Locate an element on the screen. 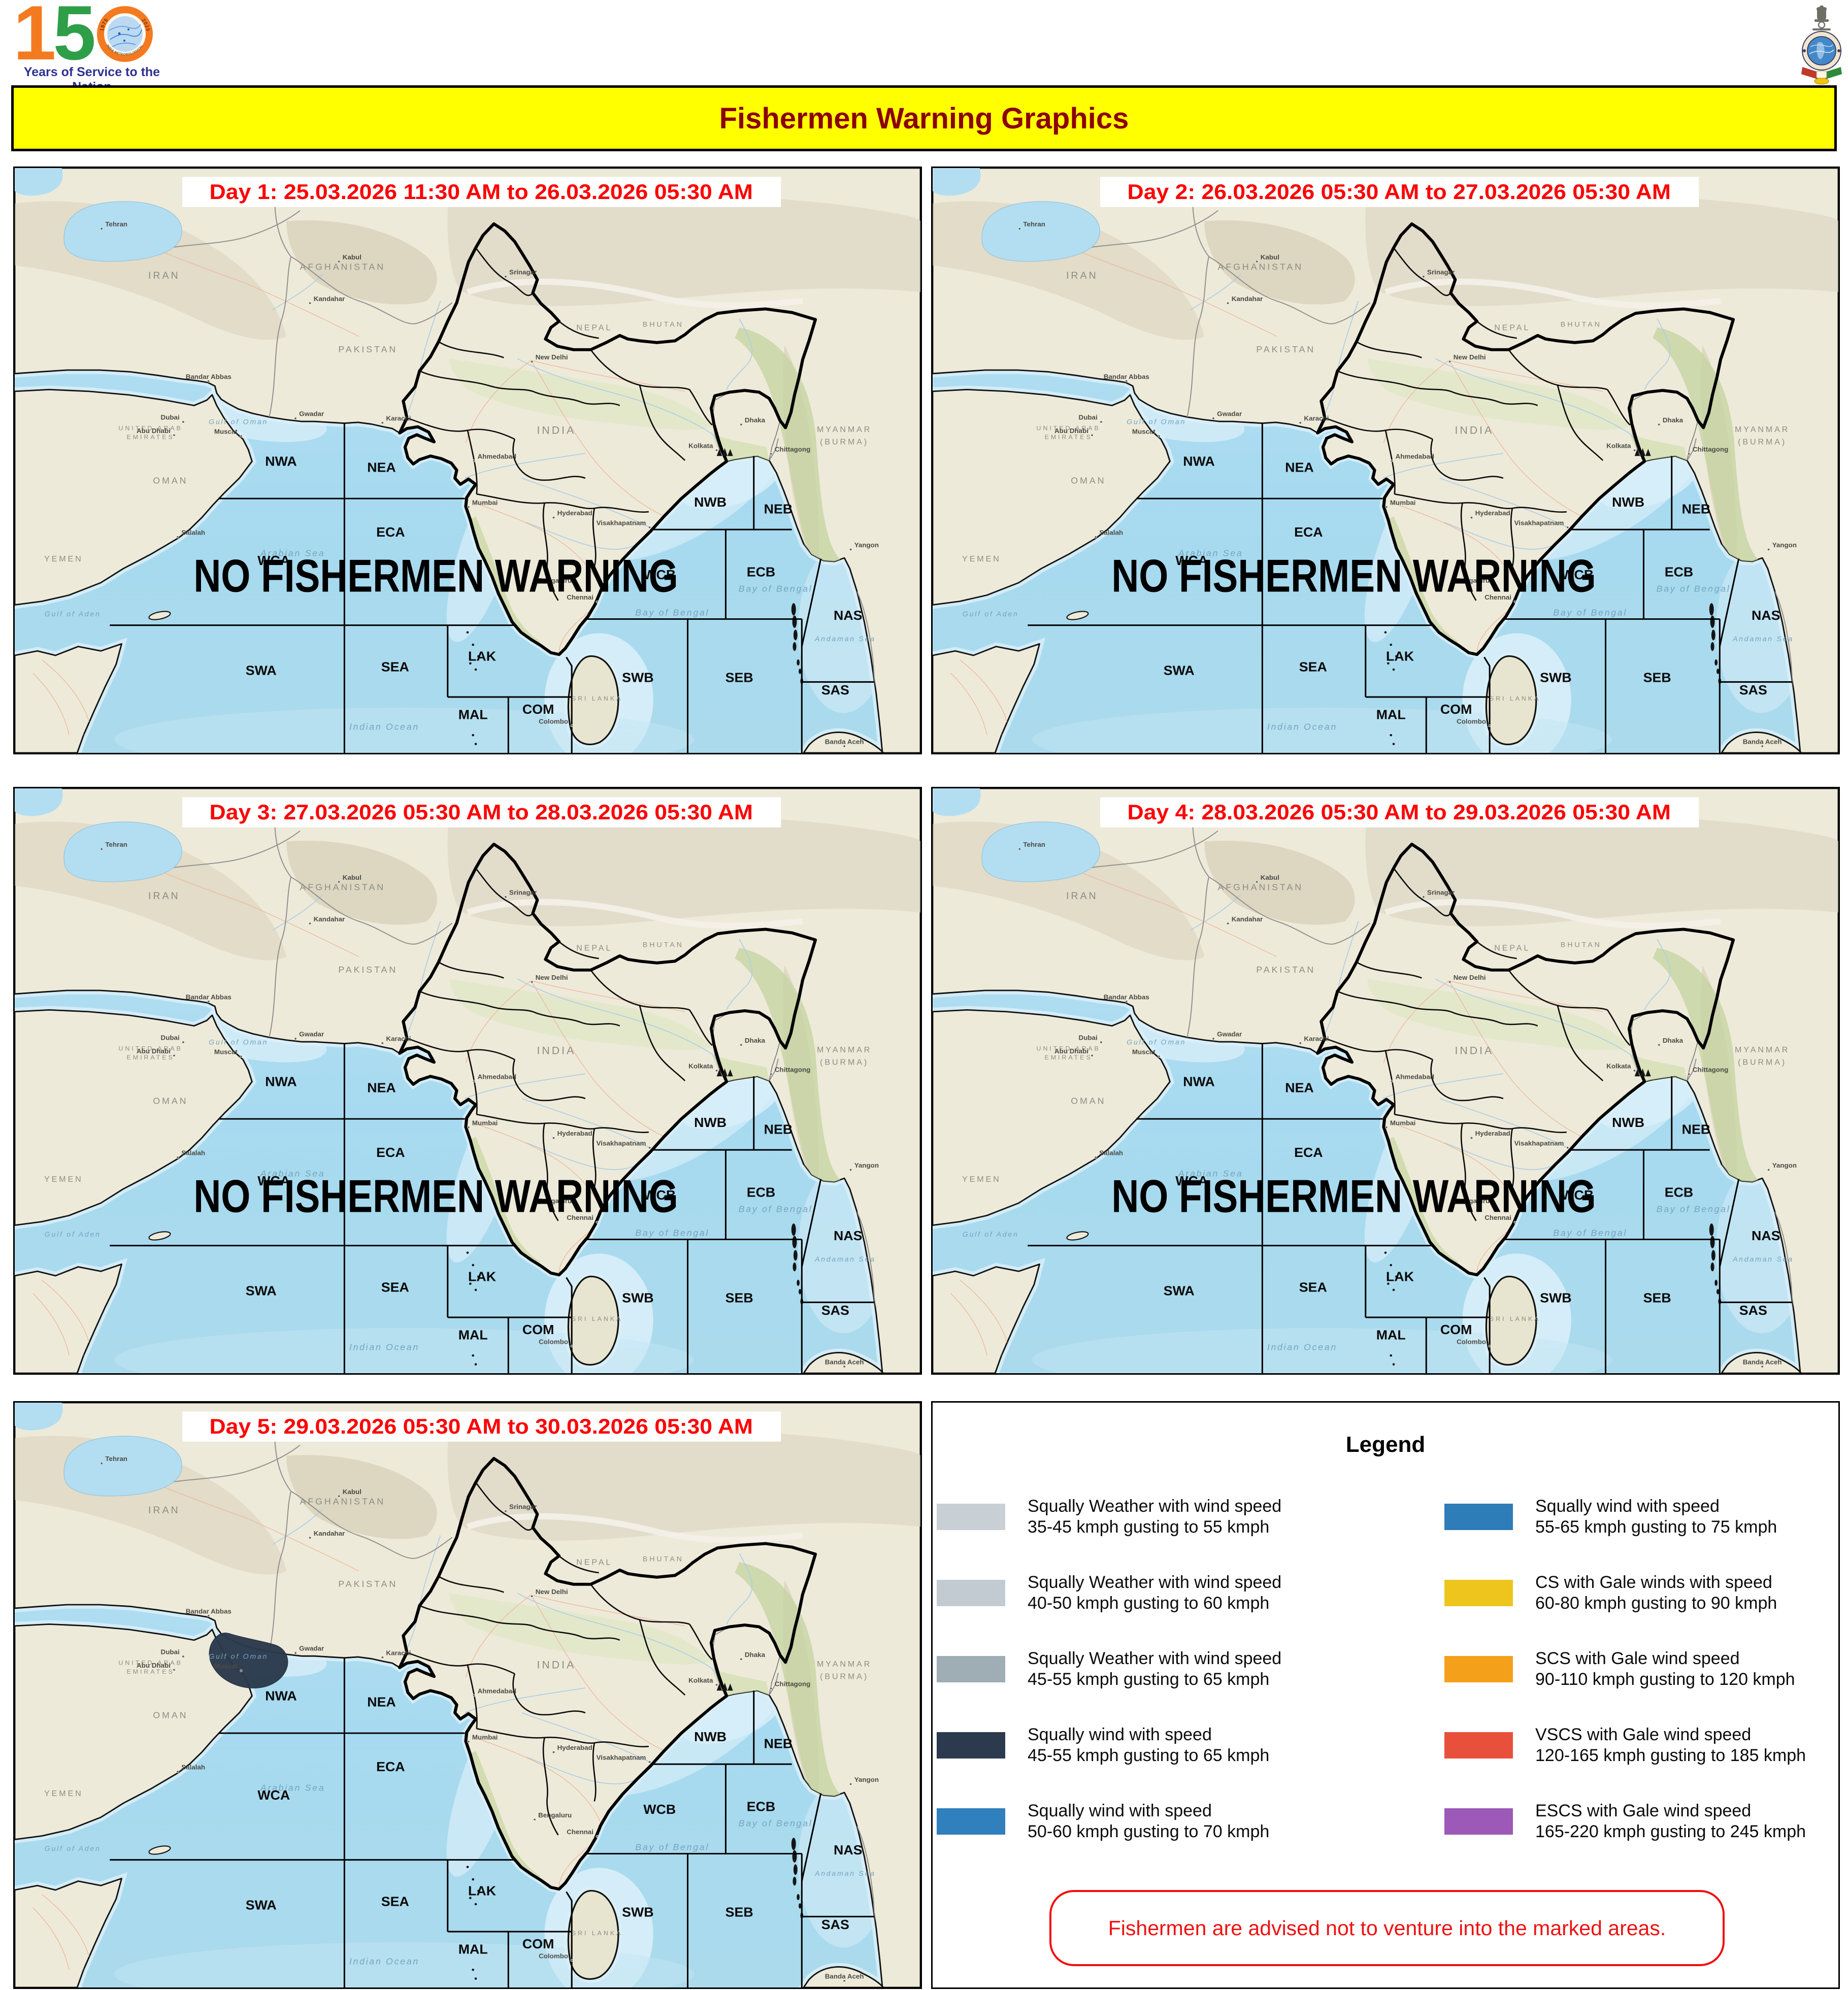 Image resolution: width=1848 pixels, height=1990 pixels. caspian-sea is located at coordinates (1040, 232).